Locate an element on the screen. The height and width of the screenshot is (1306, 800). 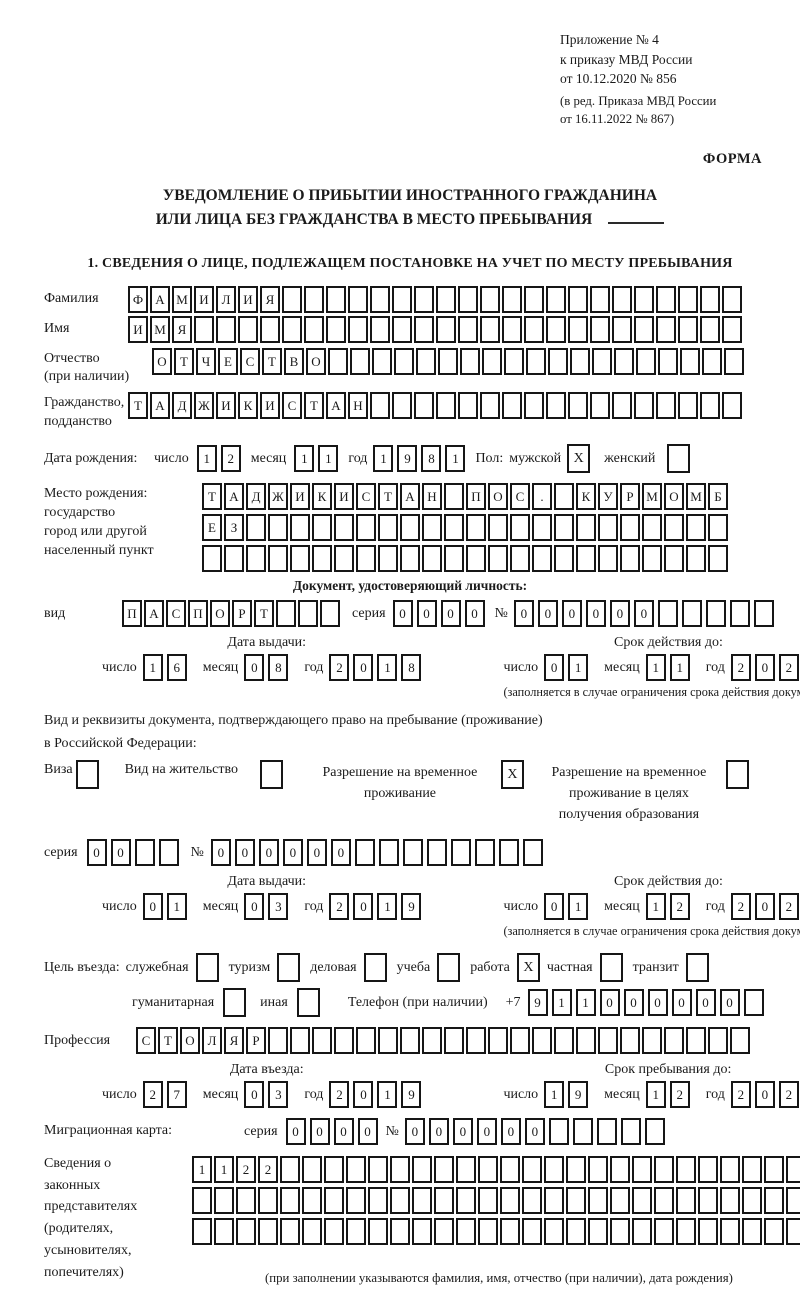
char-box: 6 is located at coordinates (176, 668).